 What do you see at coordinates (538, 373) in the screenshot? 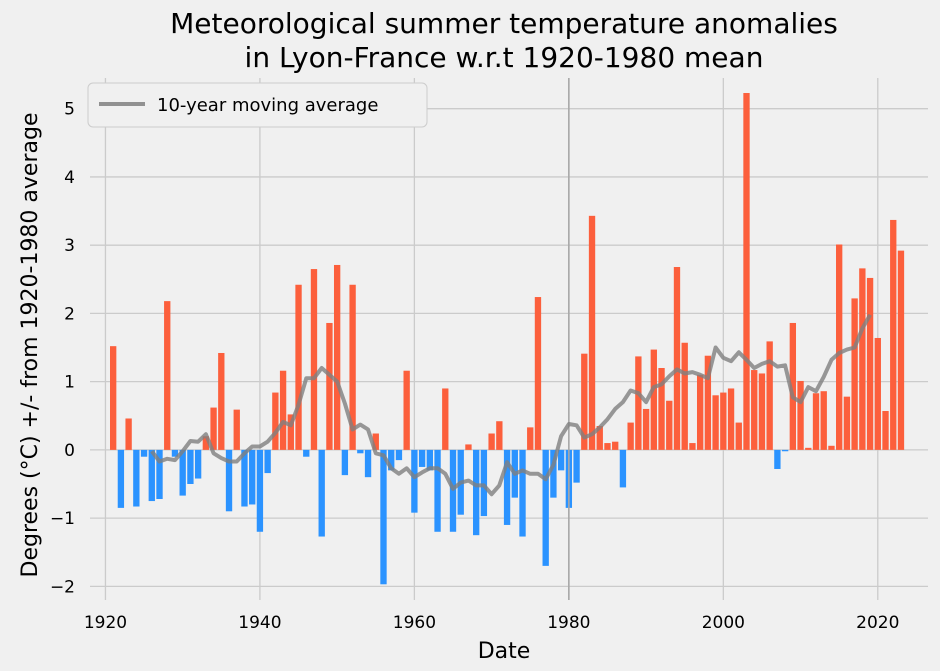
I see `bar-1976` at bounding box center [538, 373].